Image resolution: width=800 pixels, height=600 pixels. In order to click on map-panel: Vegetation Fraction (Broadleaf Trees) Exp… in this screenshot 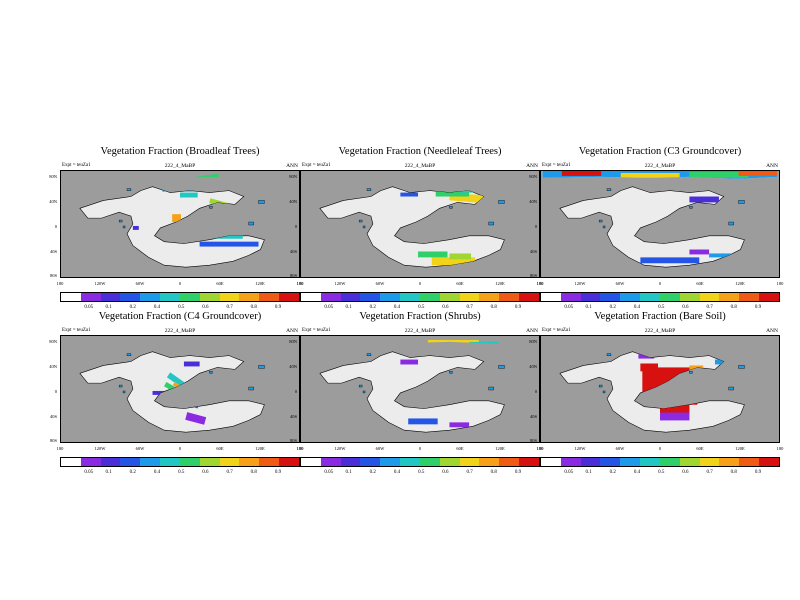, I will do `click(176, 233)`.